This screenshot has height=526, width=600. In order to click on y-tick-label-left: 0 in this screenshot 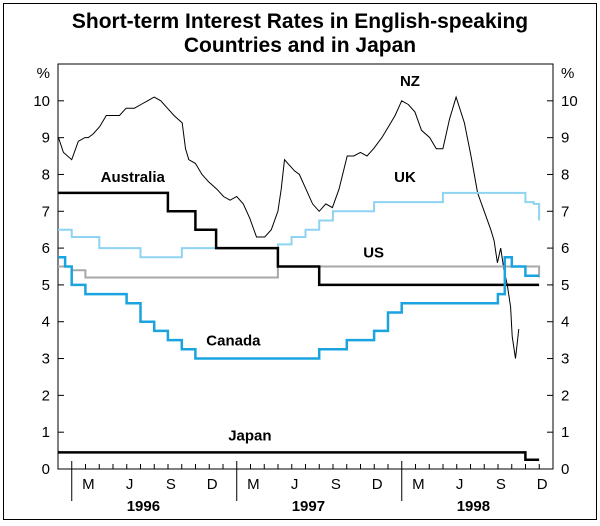, I will do `click(46, 469)`.